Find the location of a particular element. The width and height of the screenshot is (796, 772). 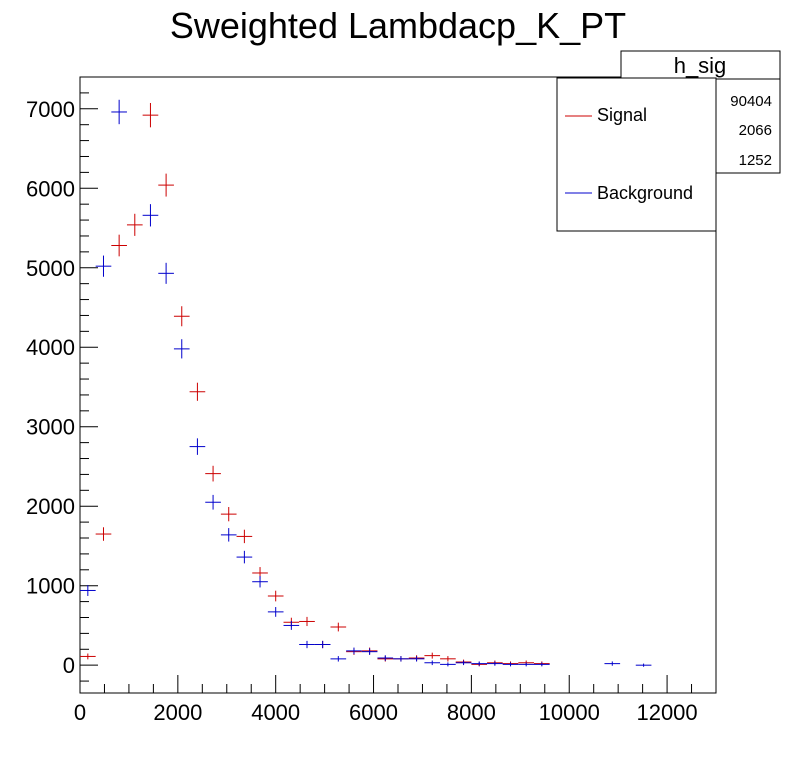

x-axis: 0 2000 4000 6000 8000 10000 12000 is located at coordinates (395, 700).